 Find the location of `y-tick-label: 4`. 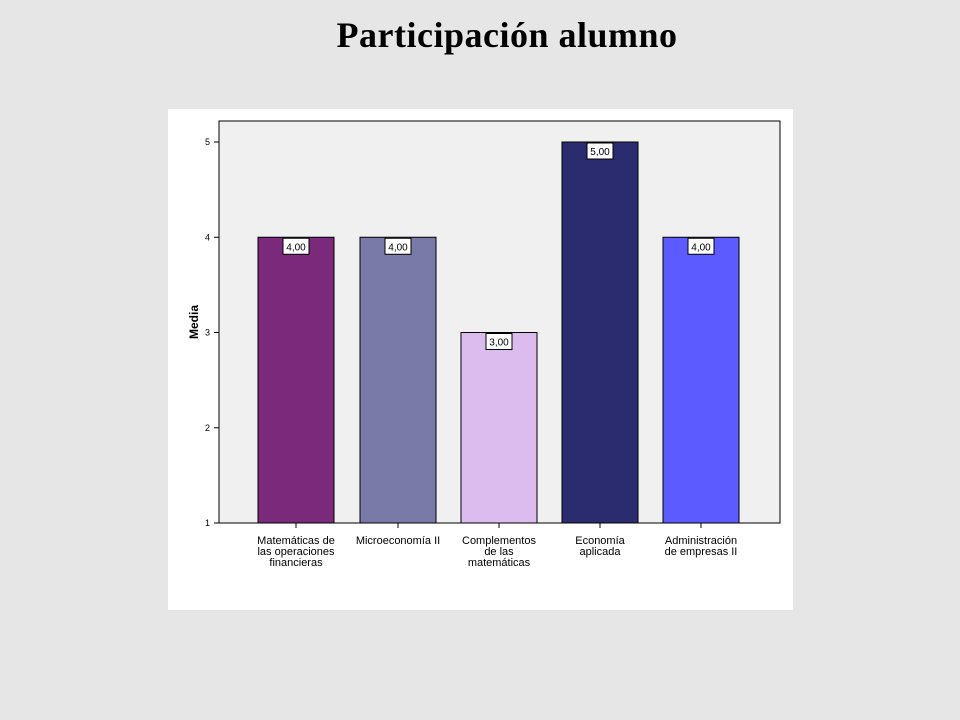

y-tick-label: 4 is located at coordinates (207, 237).